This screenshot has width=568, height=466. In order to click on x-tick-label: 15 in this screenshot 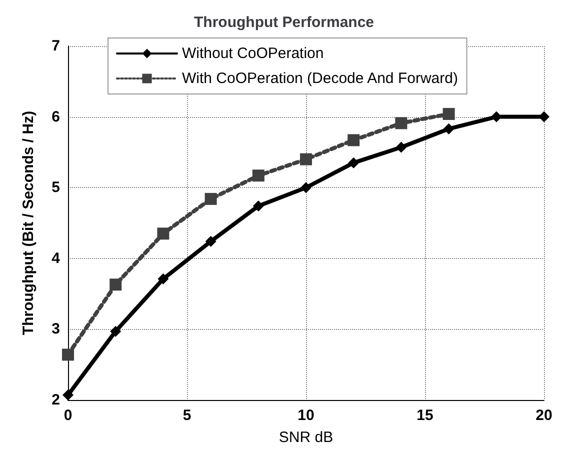, I will do `click(425, 415)`.